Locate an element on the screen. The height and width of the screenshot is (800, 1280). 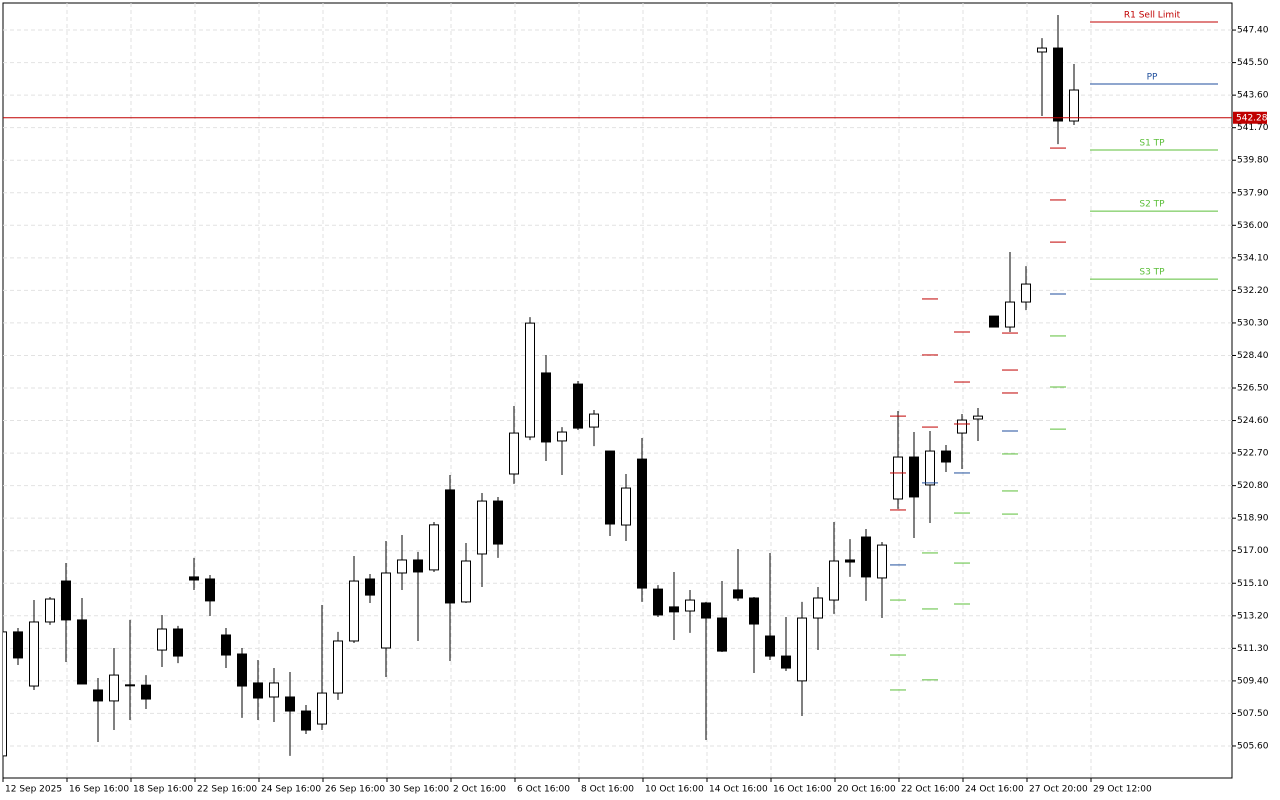
y-tick-label: 530.30 is located at coordinates (1253, 323).